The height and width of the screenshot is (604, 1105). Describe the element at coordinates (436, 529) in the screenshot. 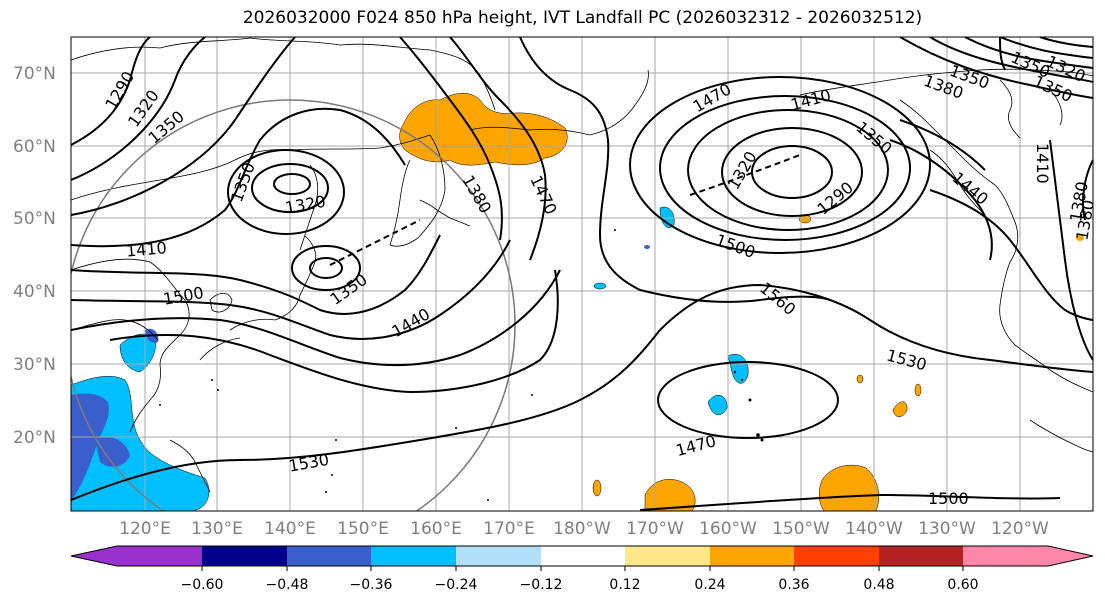

I see `lon-label: 160°E` at that location.